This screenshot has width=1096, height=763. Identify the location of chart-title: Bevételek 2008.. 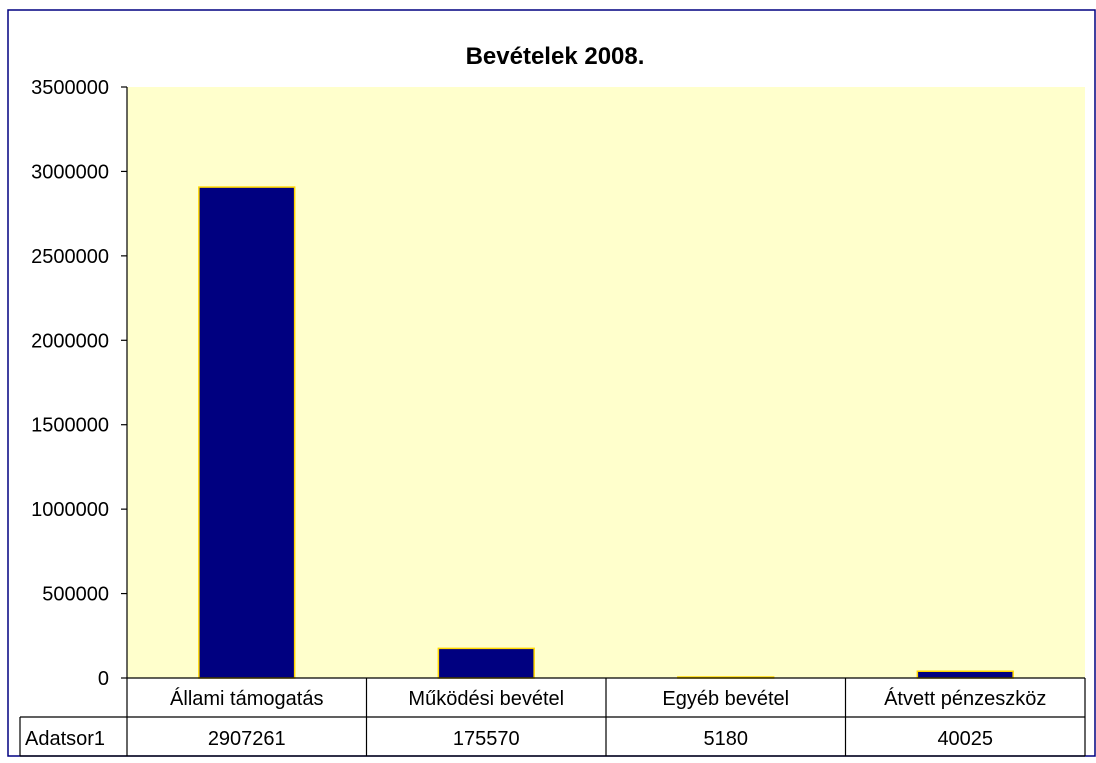
(555, 56).